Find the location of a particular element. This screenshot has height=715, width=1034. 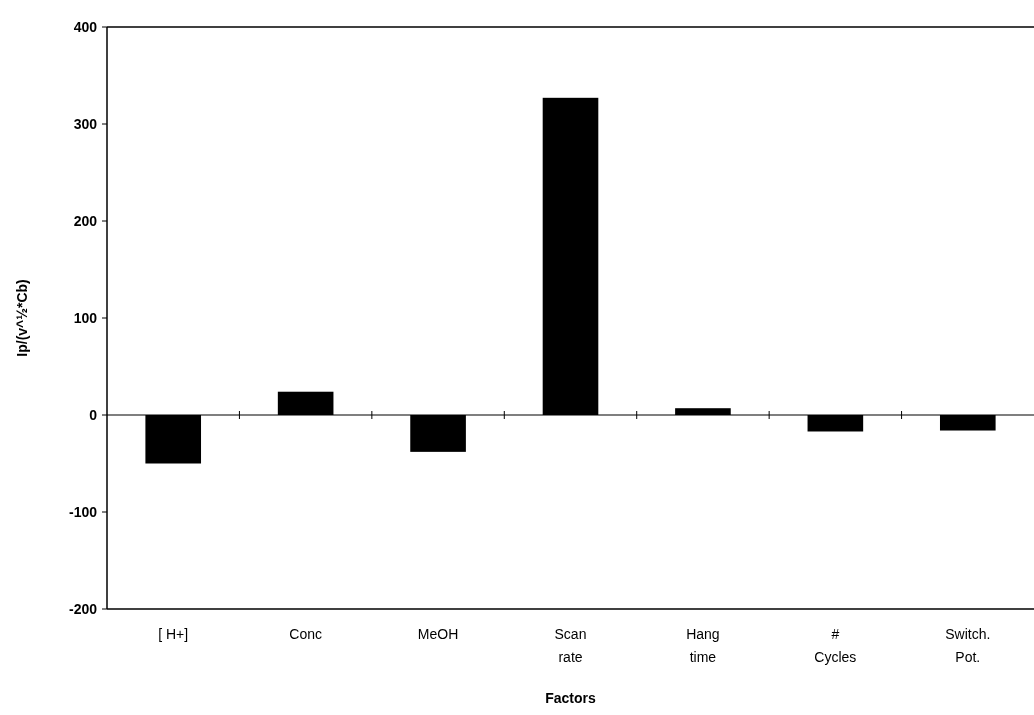

x-tick-label: # Cycles is located at coordinates (835, 645).